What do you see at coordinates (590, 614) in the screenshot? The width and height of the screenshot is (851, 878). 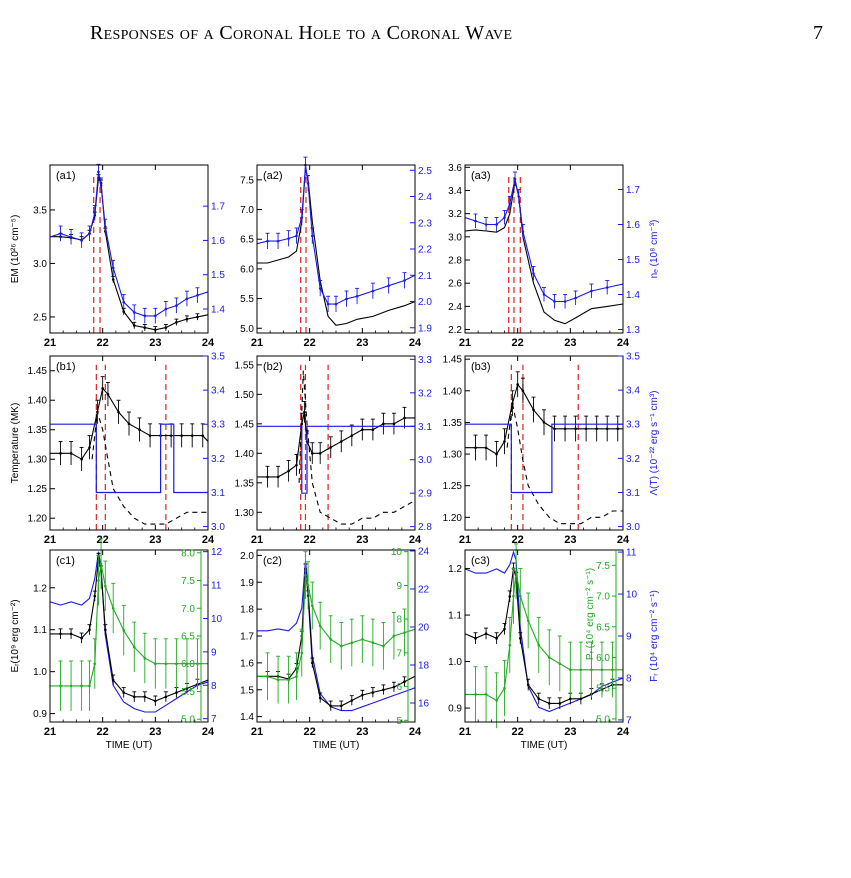 I see `y3-axis-title: Pᵣ (10⁴ erg cm⁻² s⁻¹)` at bounding box center [590, 614].